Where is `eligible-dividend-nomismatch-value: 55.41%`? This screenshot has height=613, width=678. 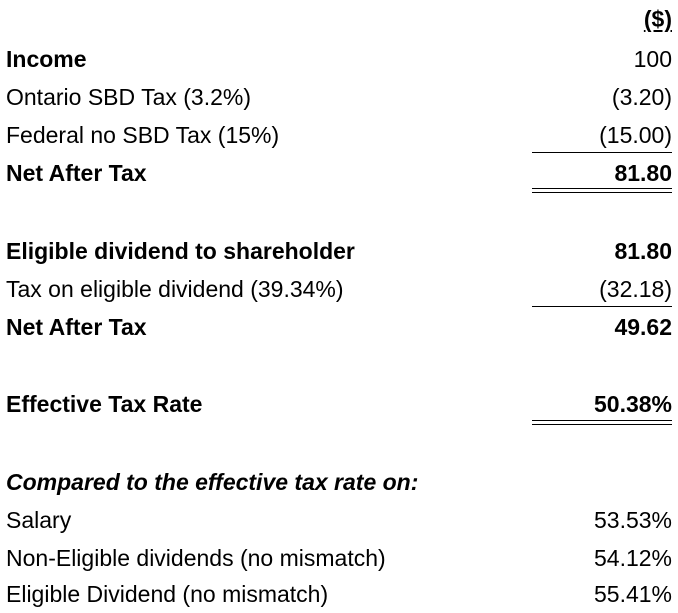
eligible-dividend-nomismatch-value: 55.41% is located at coordinates (632, 594).